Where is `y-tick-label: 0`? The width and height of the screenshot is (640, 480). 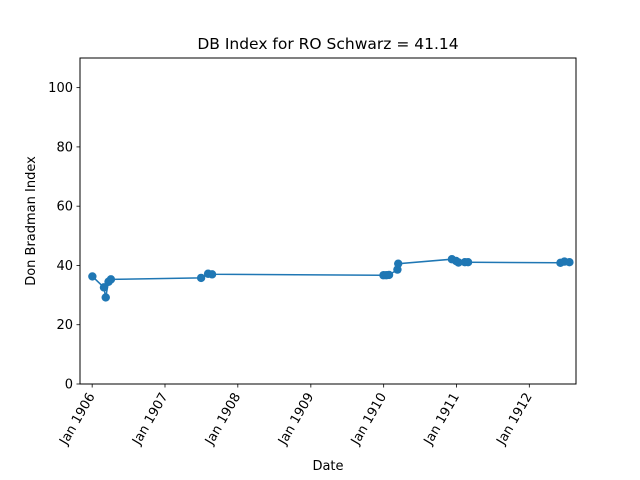
y-tick-label: 0 is located at coordinates (69, 385).